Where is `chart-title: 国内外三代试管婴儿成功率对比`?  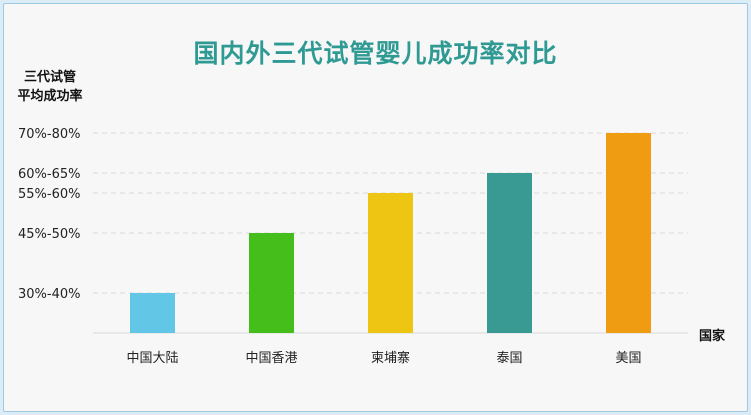 chart-title: 国内外三代试管婴儿成功率对比 is located at coordinates (375, 53).